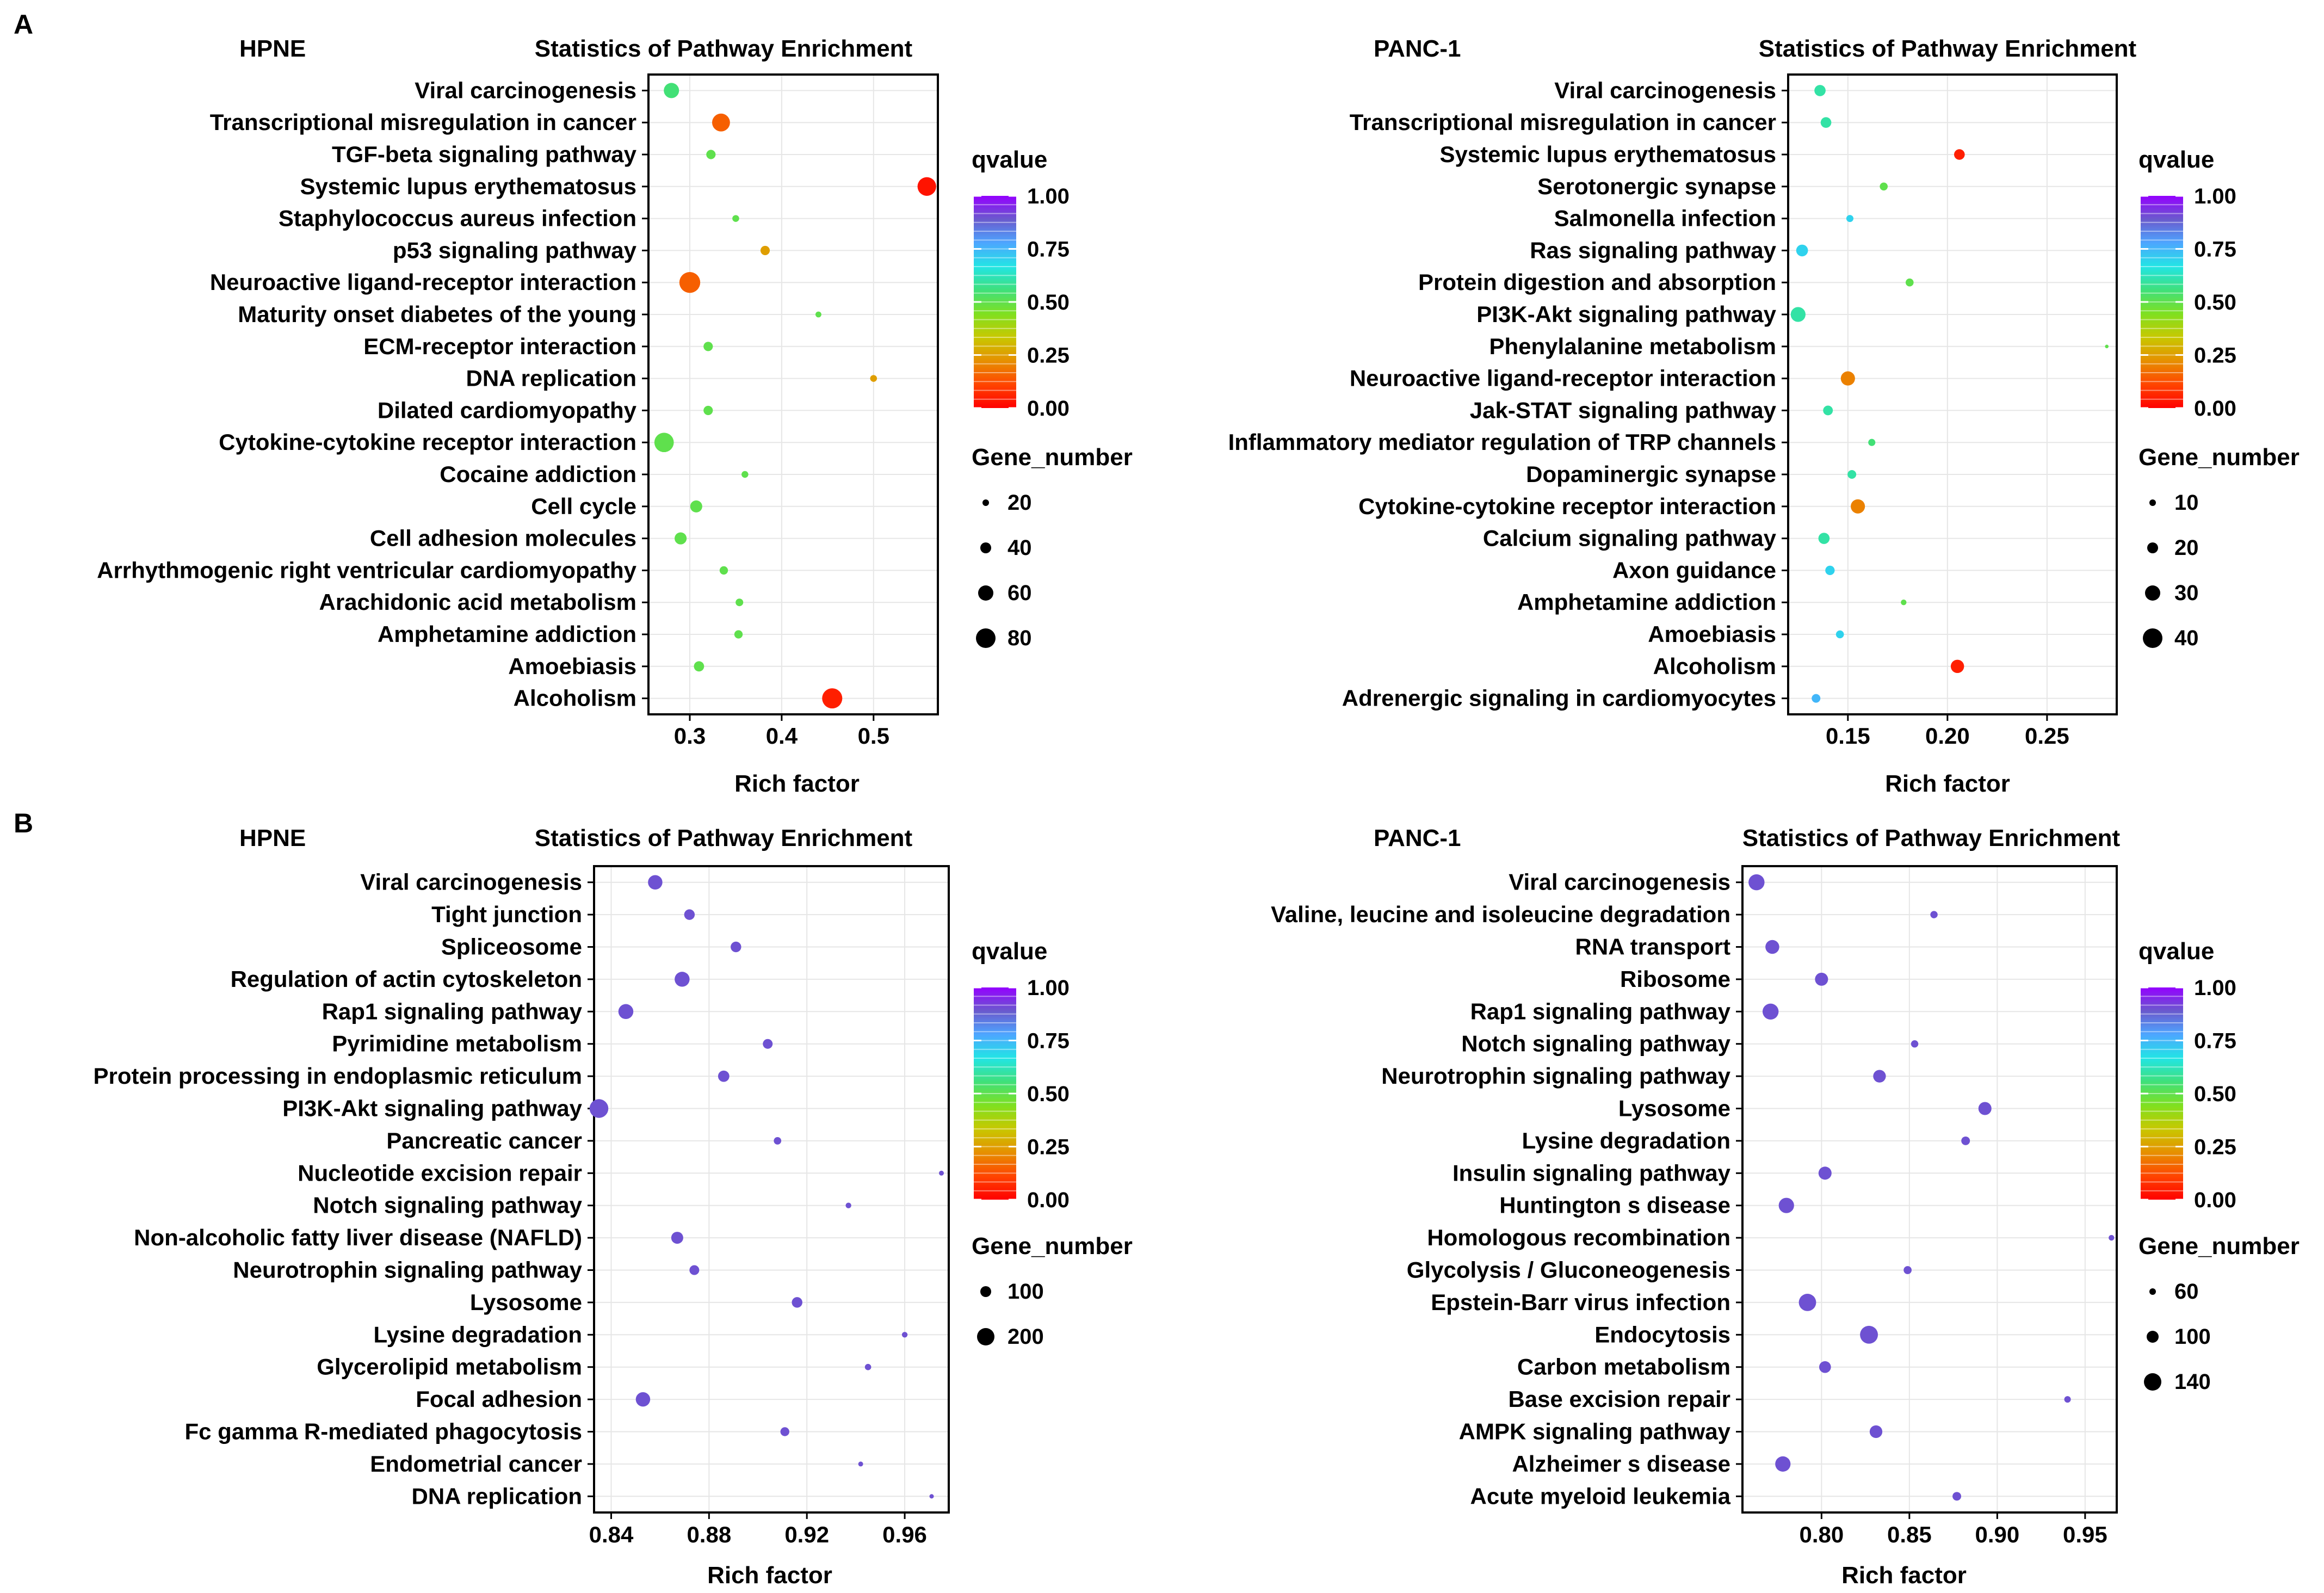 This screenshot has width=2324, height=1593. Describe the element at coordinates (500, 346) in the screenshot. I see `y-tick-label: ECM-receptor interaction` at that location.